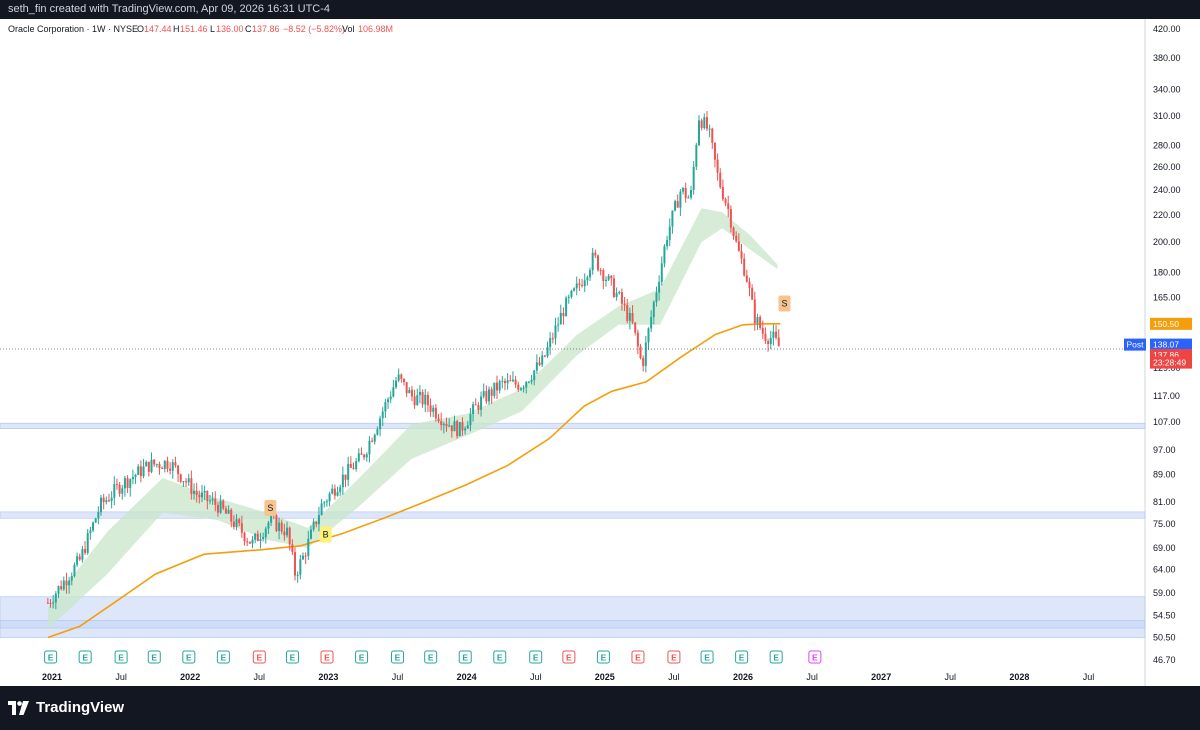  What do you see at coordinates (212, 29) in the screenshot?
I see `legend-l-label: L` at bounding box center [212, 29].